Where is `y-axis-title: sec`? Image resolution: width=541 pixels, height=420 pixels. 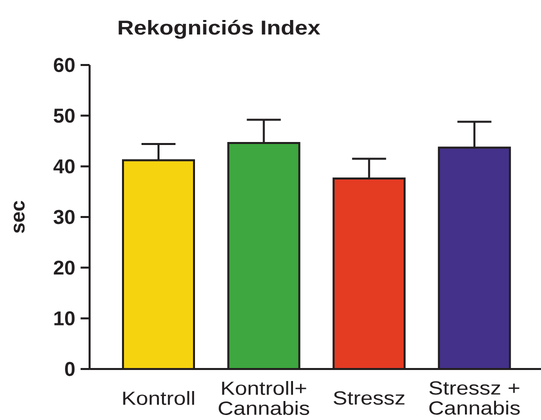 y-axis-title: sec is located at coordinates (19, 216).